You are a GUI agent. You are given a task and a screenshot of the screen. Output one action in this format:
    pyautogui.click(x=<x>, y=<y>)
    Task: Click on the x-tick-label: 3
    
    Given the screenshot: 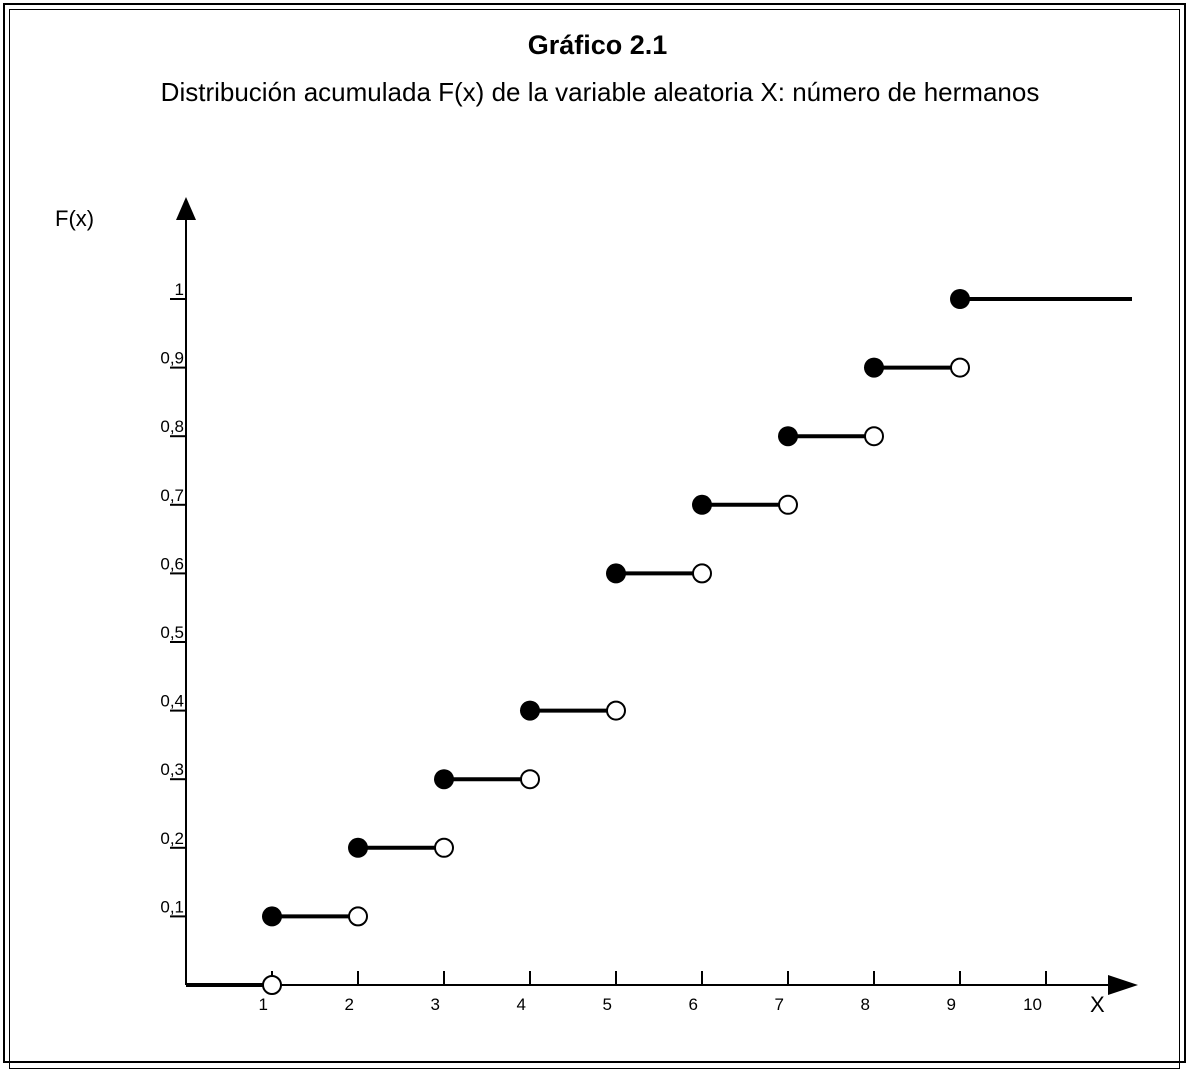 What is the action you would take?
    pyautogui.click(x=435, y=1004)
    